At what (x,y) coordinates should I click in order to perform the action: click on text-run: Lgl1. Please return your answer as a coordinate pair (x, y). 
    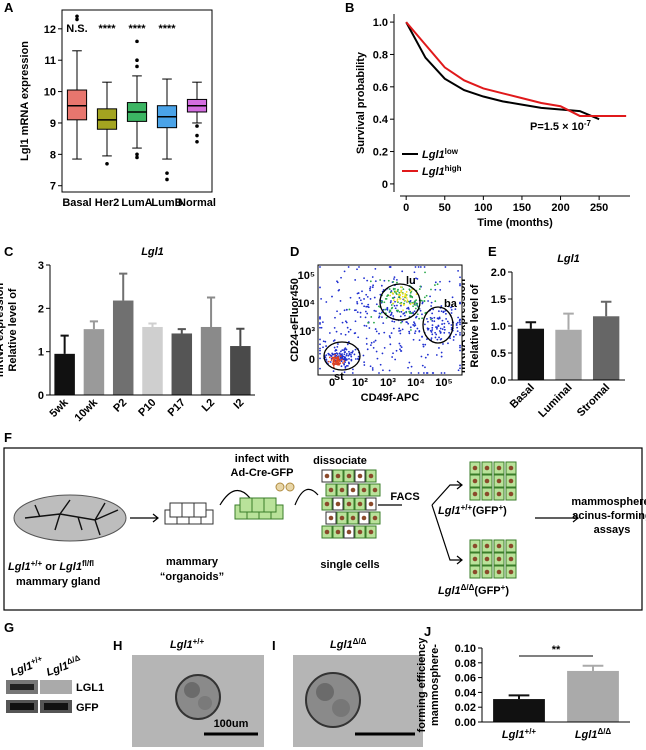
    Looking at the image, I should click on (586, 735).